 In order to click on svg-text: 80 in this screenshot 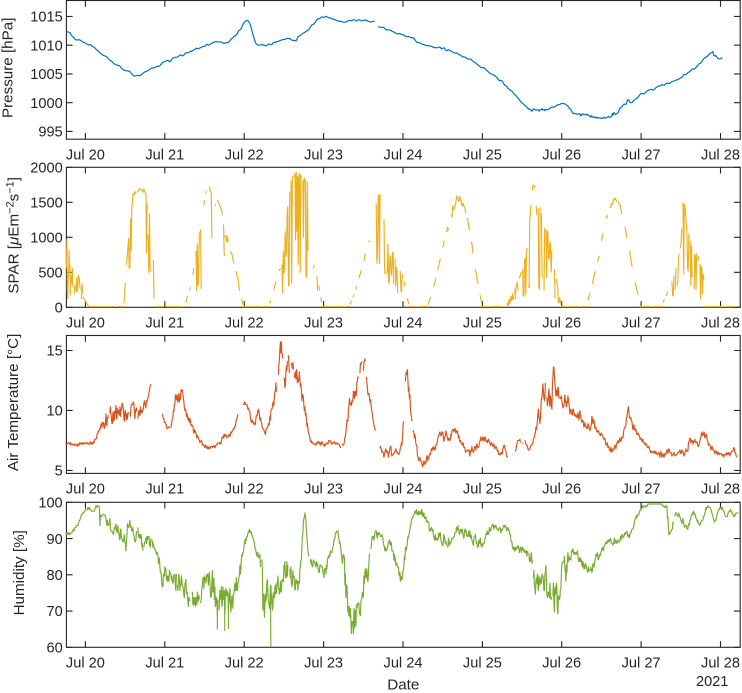, I will do `click(54, 576)`.